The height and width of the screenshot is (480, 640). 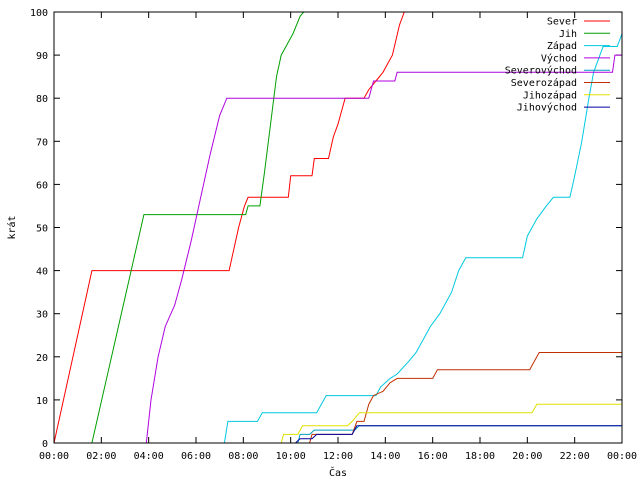 What do you see at coordinates (12, 227) in the screenshot?
I see `y-axis-label: krát` at bounding box center [12, 227].